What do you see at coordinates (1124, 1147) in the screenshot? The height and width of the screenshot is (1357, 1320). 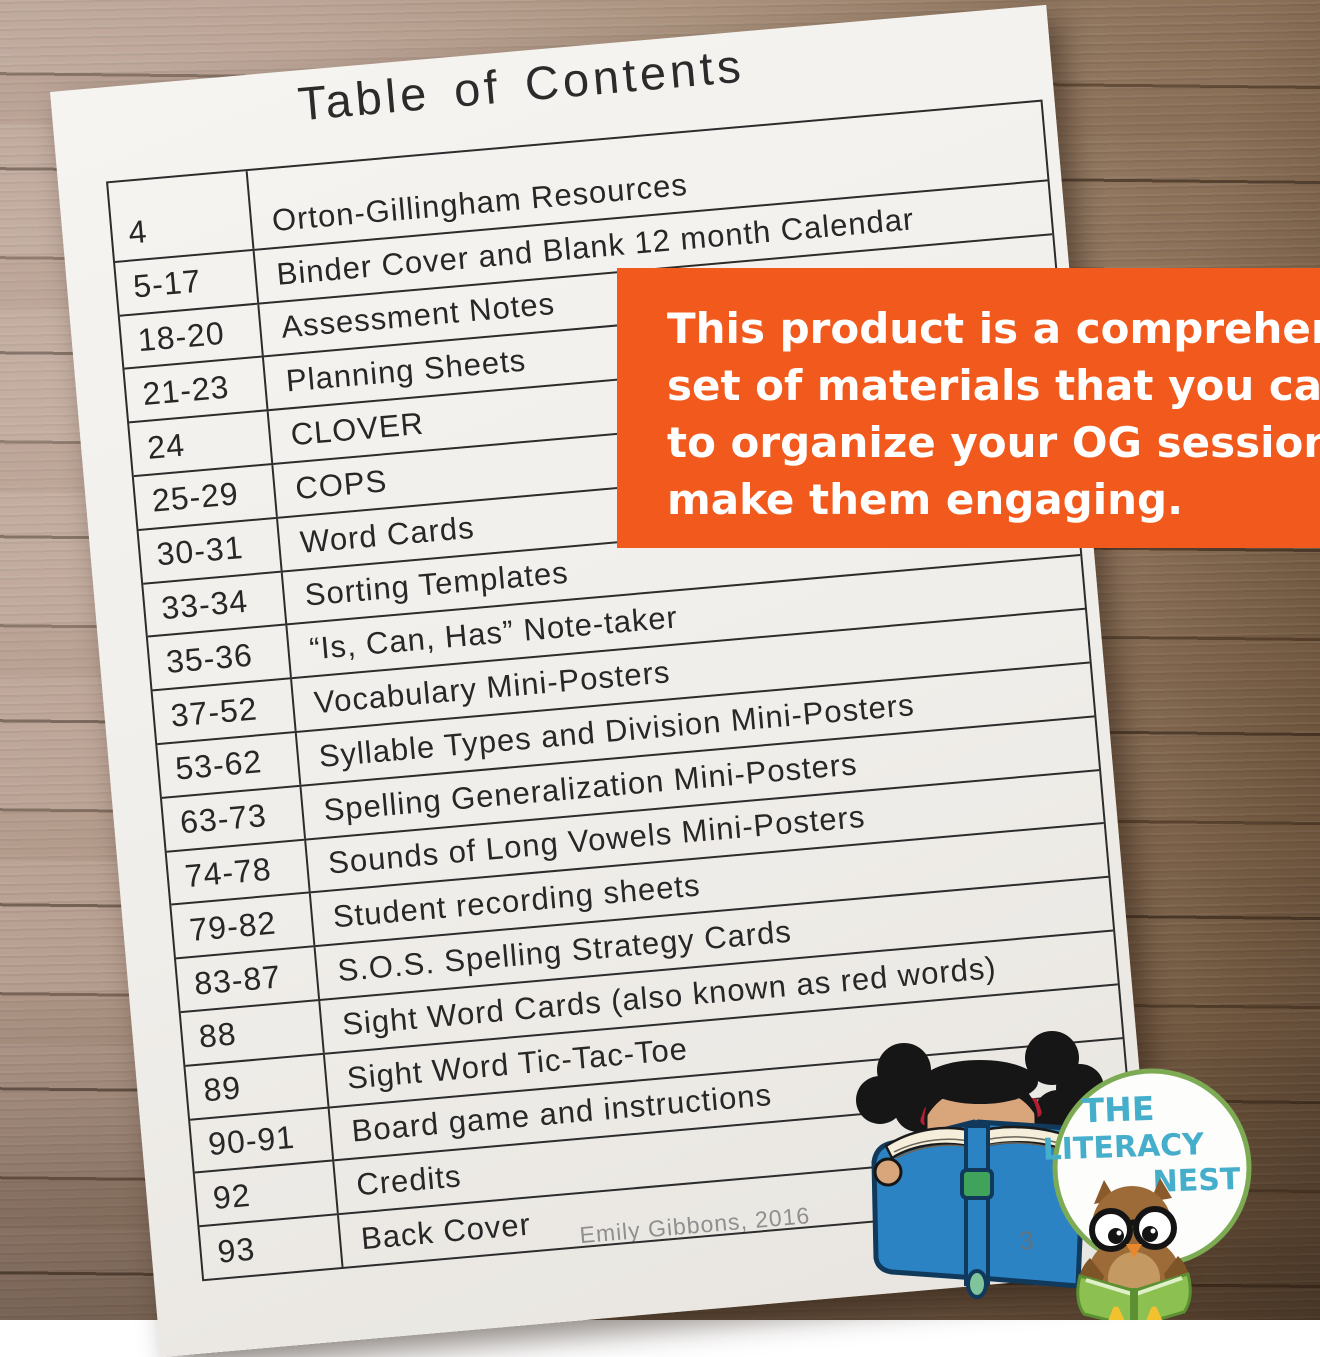 I see `svg-text: LITERACY` at bounding box center [1124, 1147].